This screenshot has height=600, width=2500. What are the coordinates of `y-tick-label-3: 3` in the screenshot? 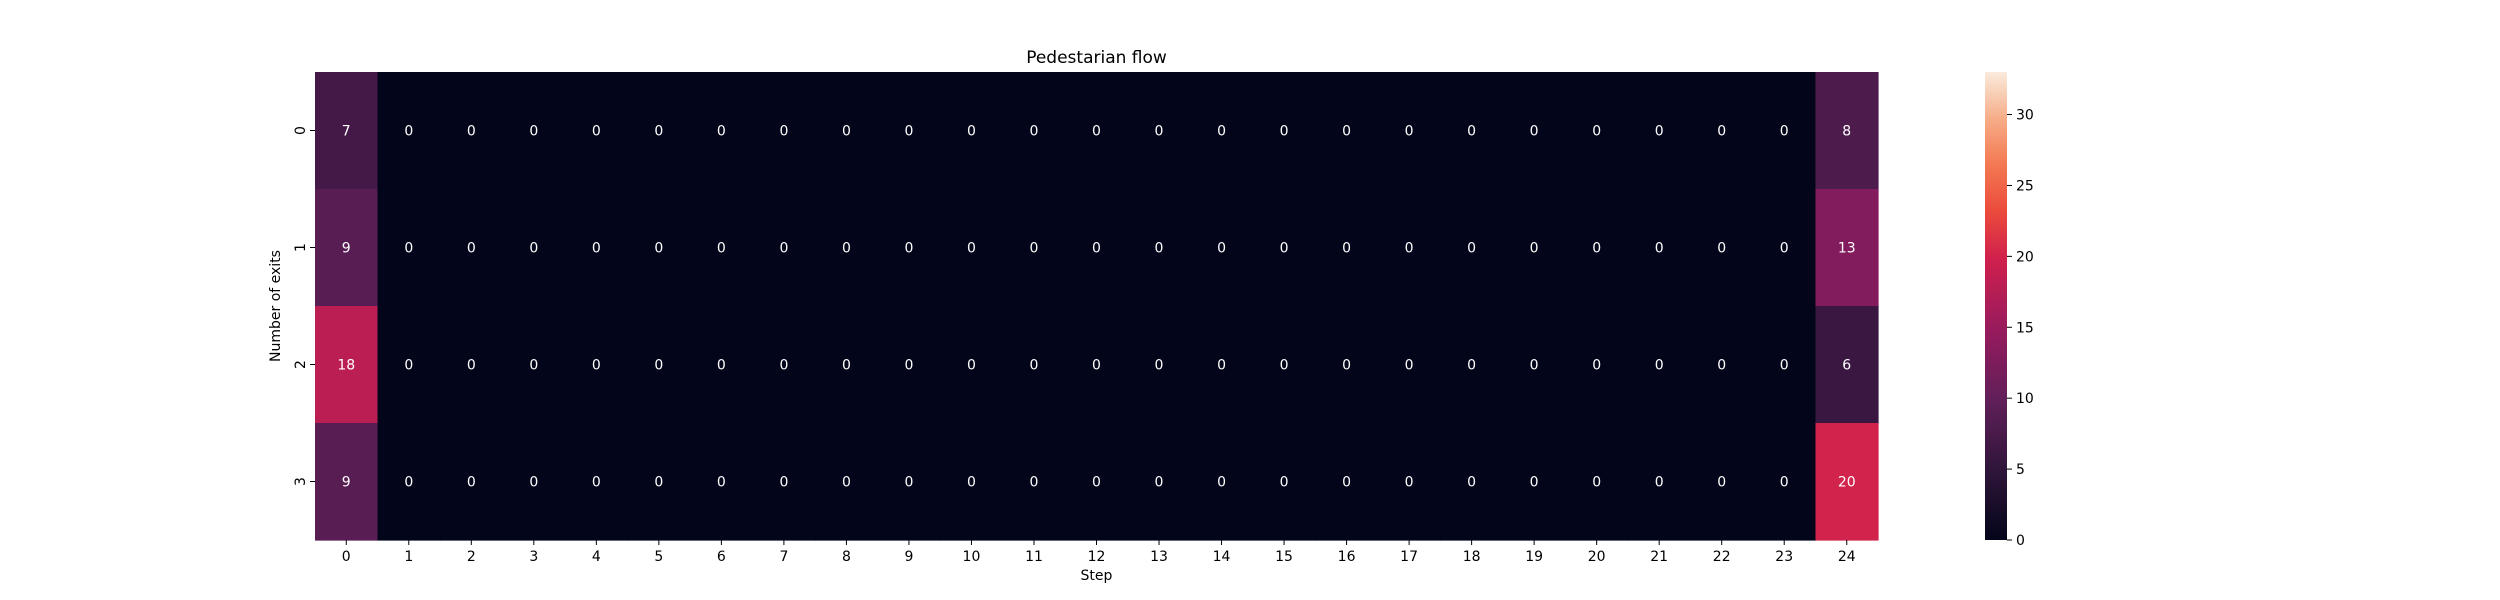 It's located at (301, 481).